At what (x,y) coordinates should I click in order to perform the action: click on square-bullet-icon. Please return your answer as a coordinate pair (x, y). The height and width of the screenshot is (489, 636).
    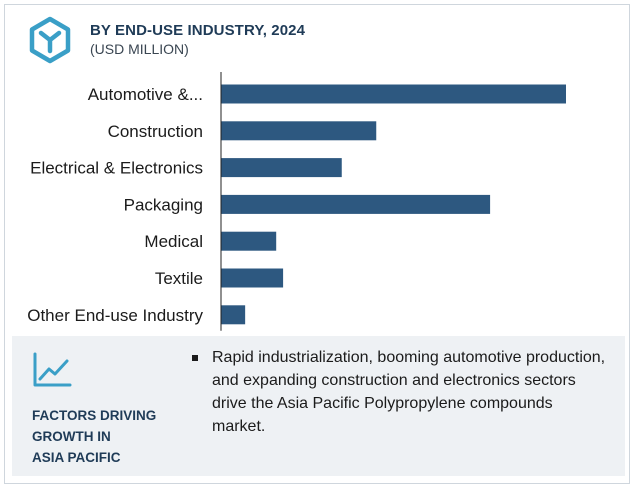
    Looking at the image, I should click on (195, 358).